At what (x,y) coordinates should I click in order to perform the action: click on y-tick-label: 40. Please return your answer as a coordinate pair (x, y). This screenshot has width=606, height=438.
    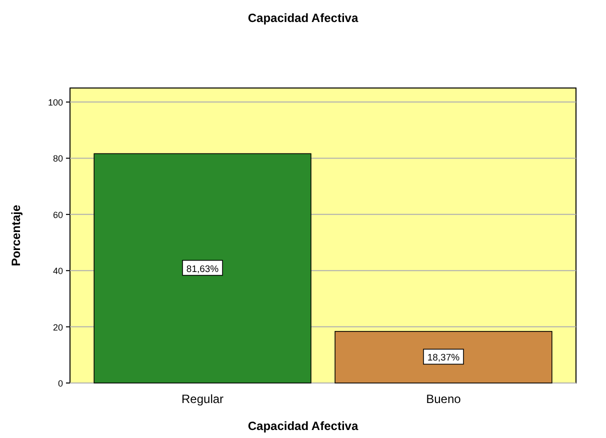
    Looking at the image, I should click on (57, 271).